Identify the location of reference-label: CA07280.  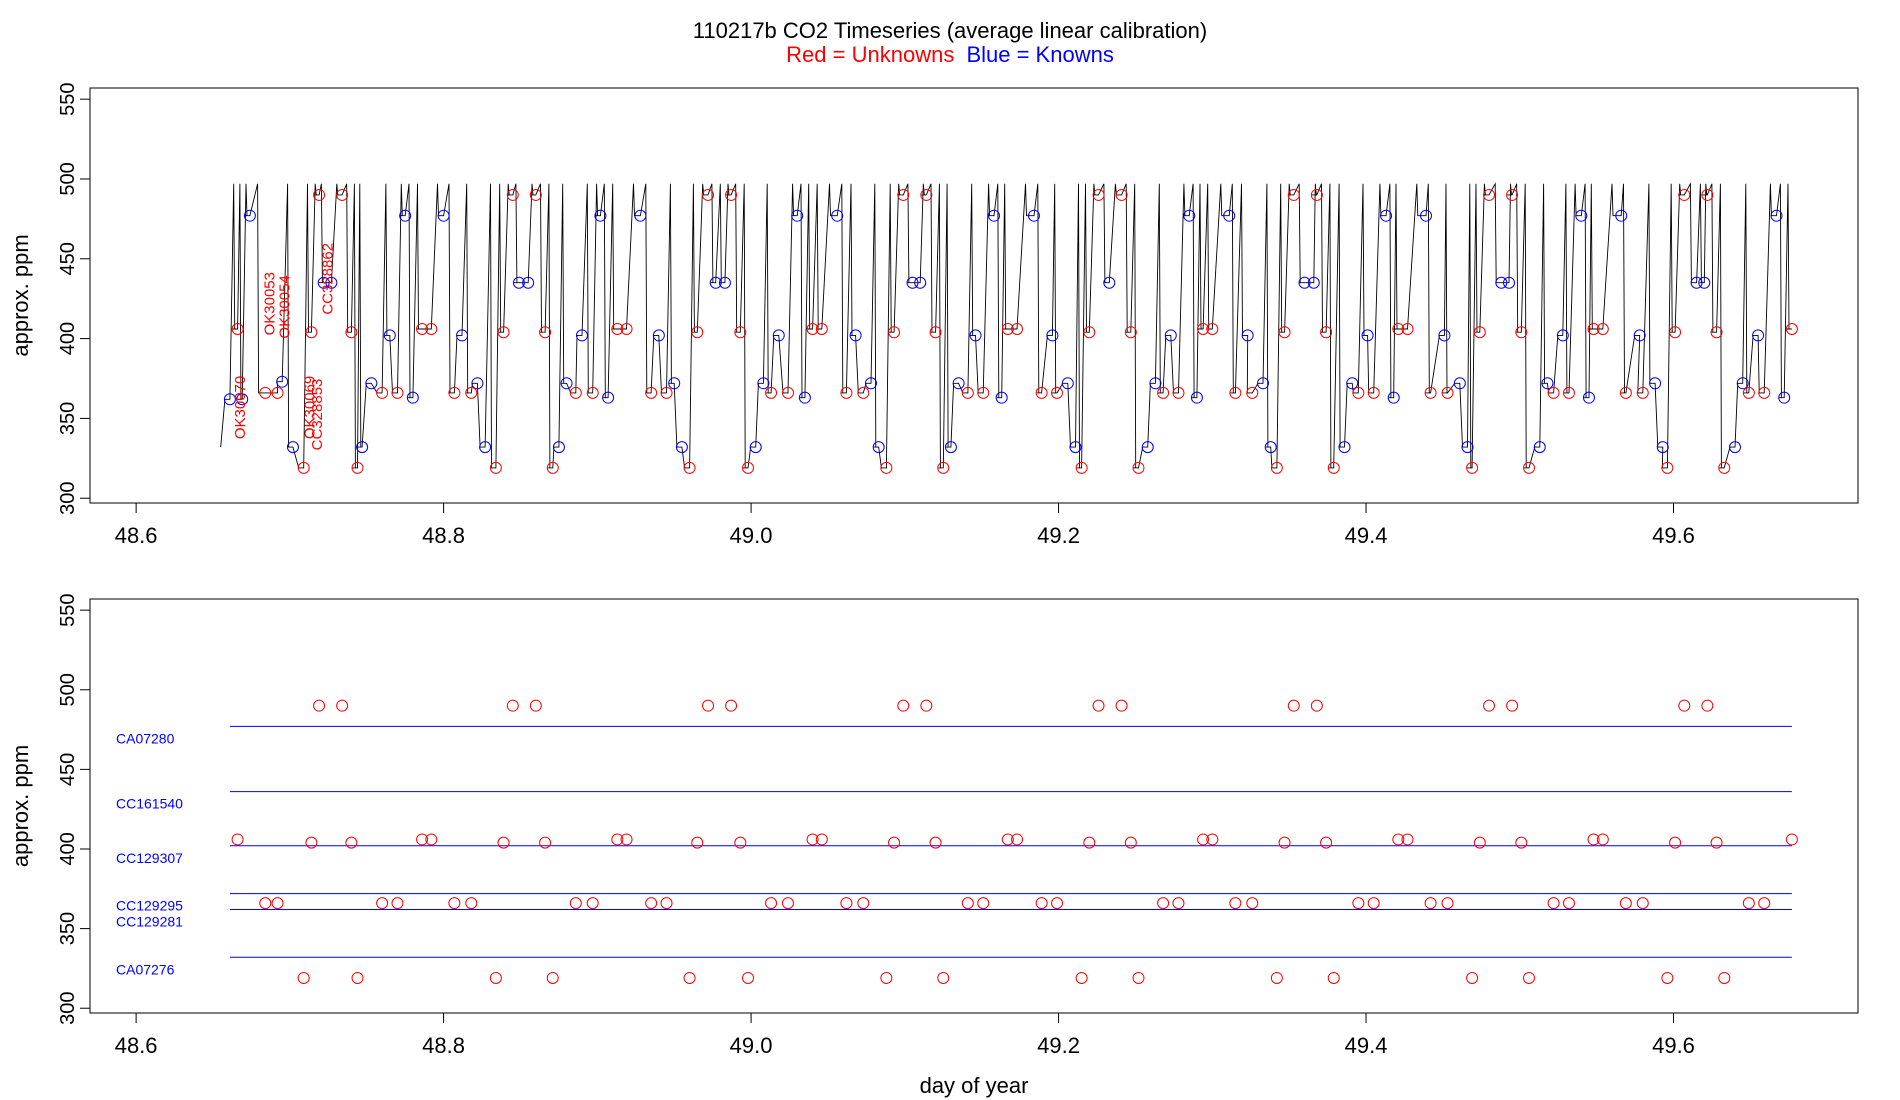
(145, 738).